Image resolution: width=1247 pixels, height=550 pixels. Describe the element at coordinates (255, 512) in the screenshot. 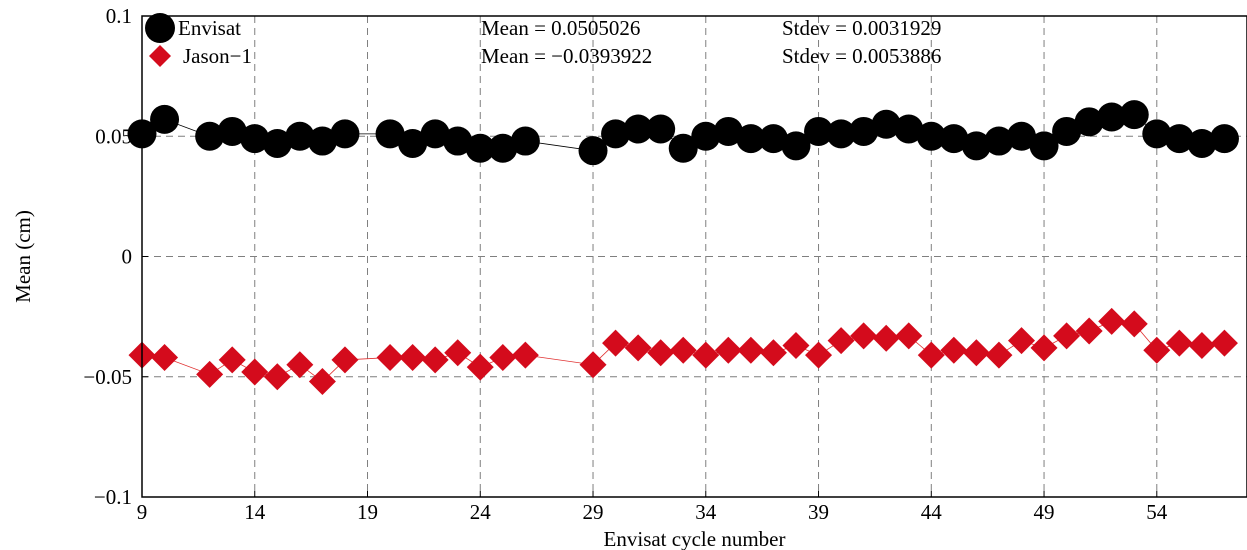

I see `x-tick-label: 14` at that location.